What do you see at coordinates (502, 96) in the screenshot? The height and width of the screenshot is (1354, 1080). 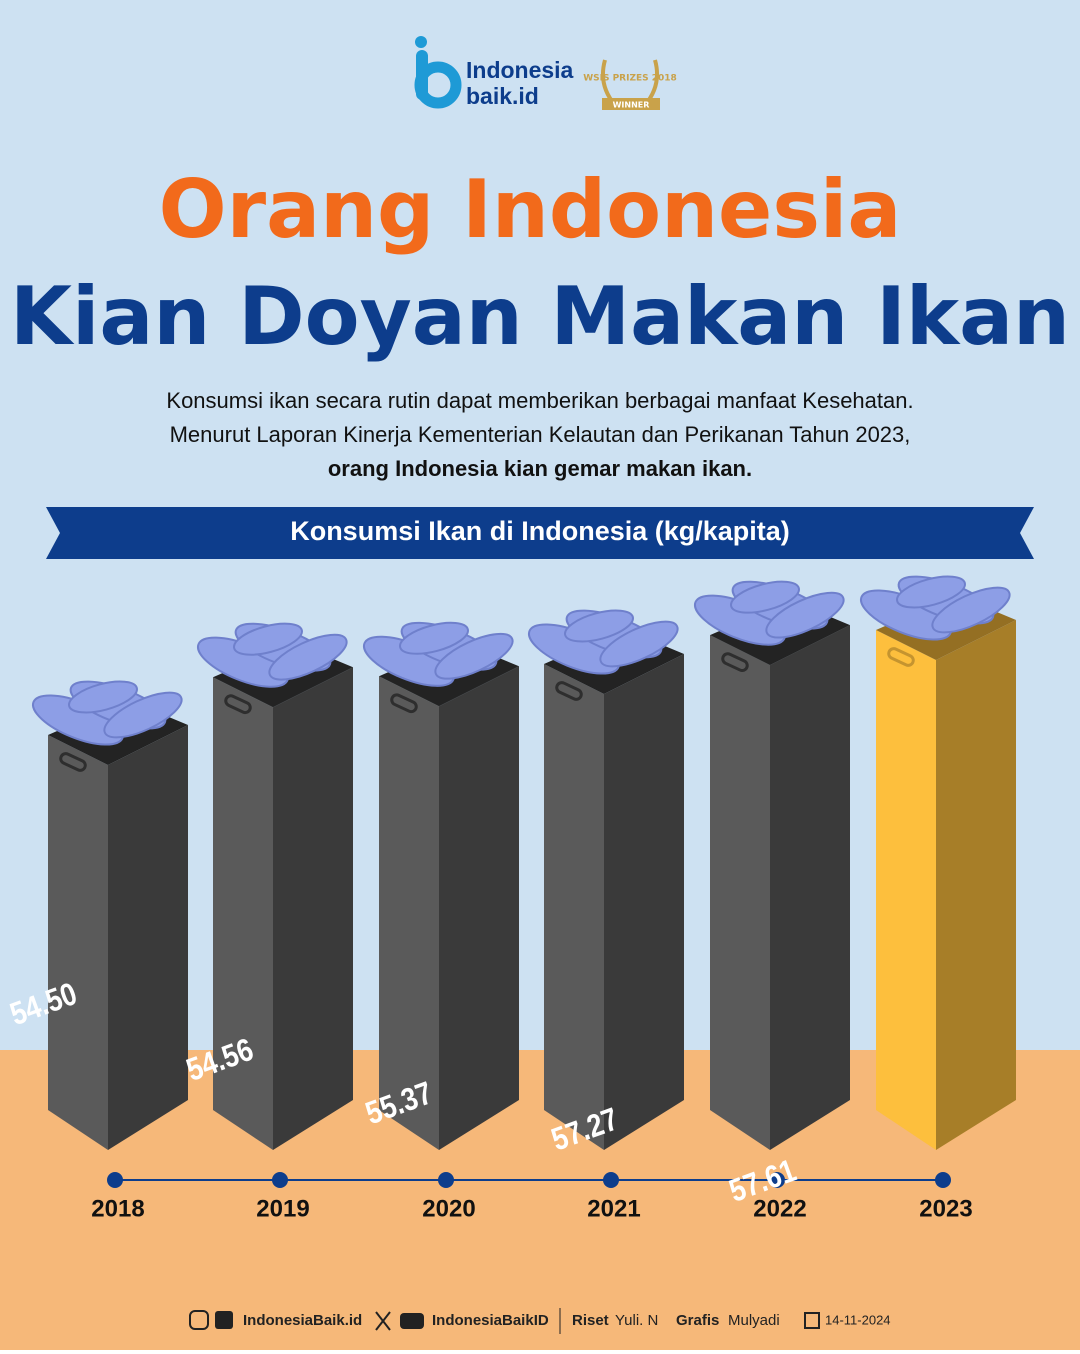 I see `logo-text: baik.id` at bounding box center [502, 96].